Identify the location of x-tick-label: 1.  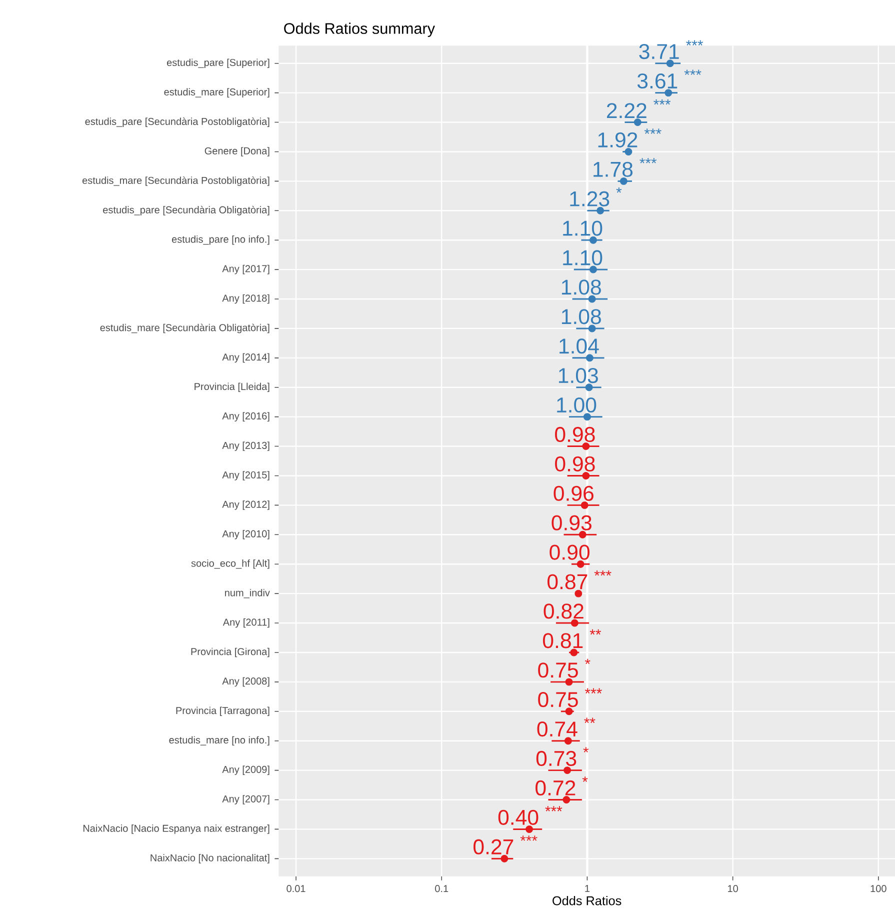
(587, 888).